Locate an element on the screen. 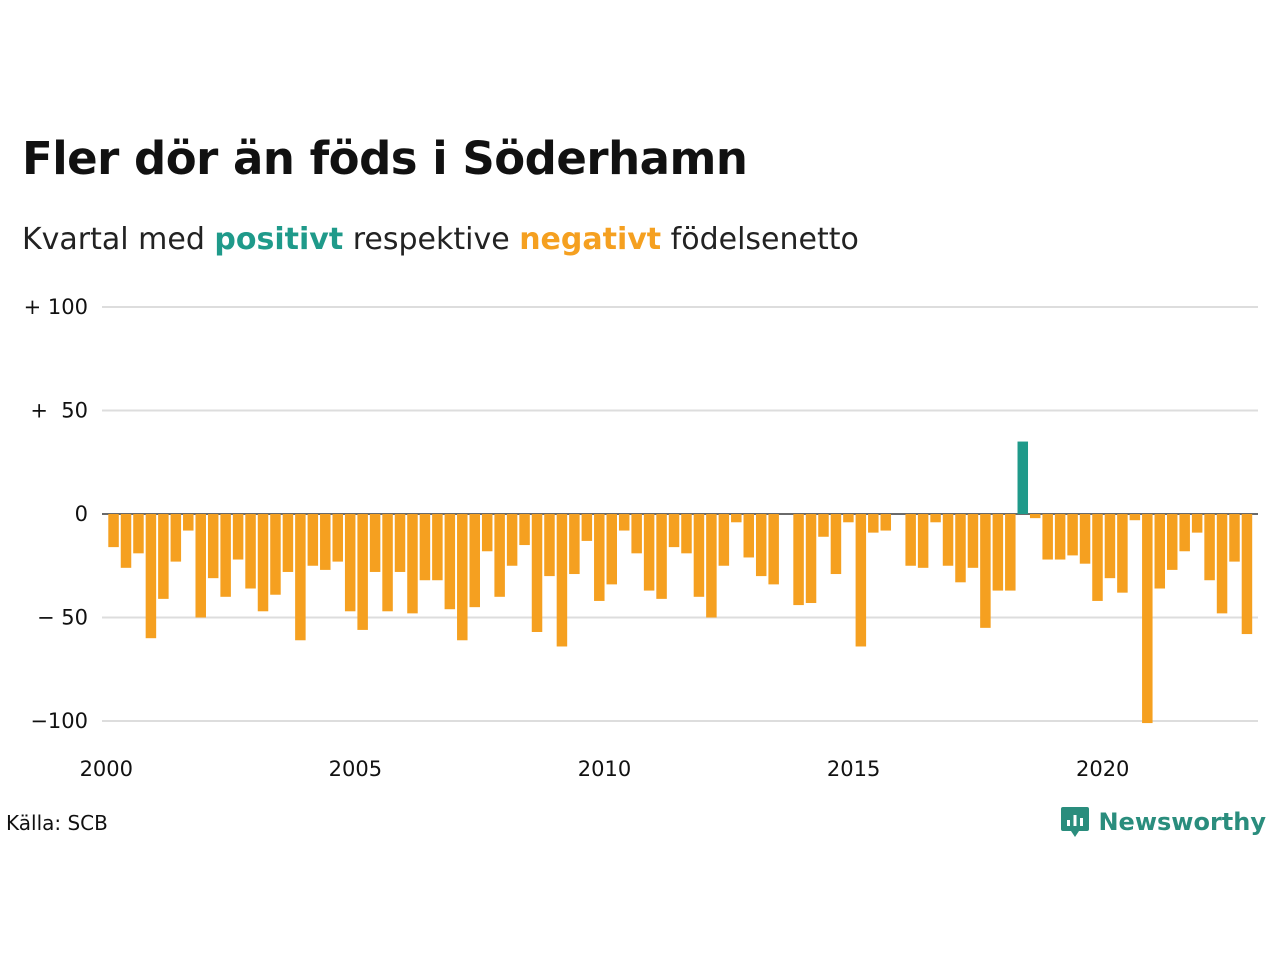  x-tick-label: 2000 is located at coordinates (106, 769).